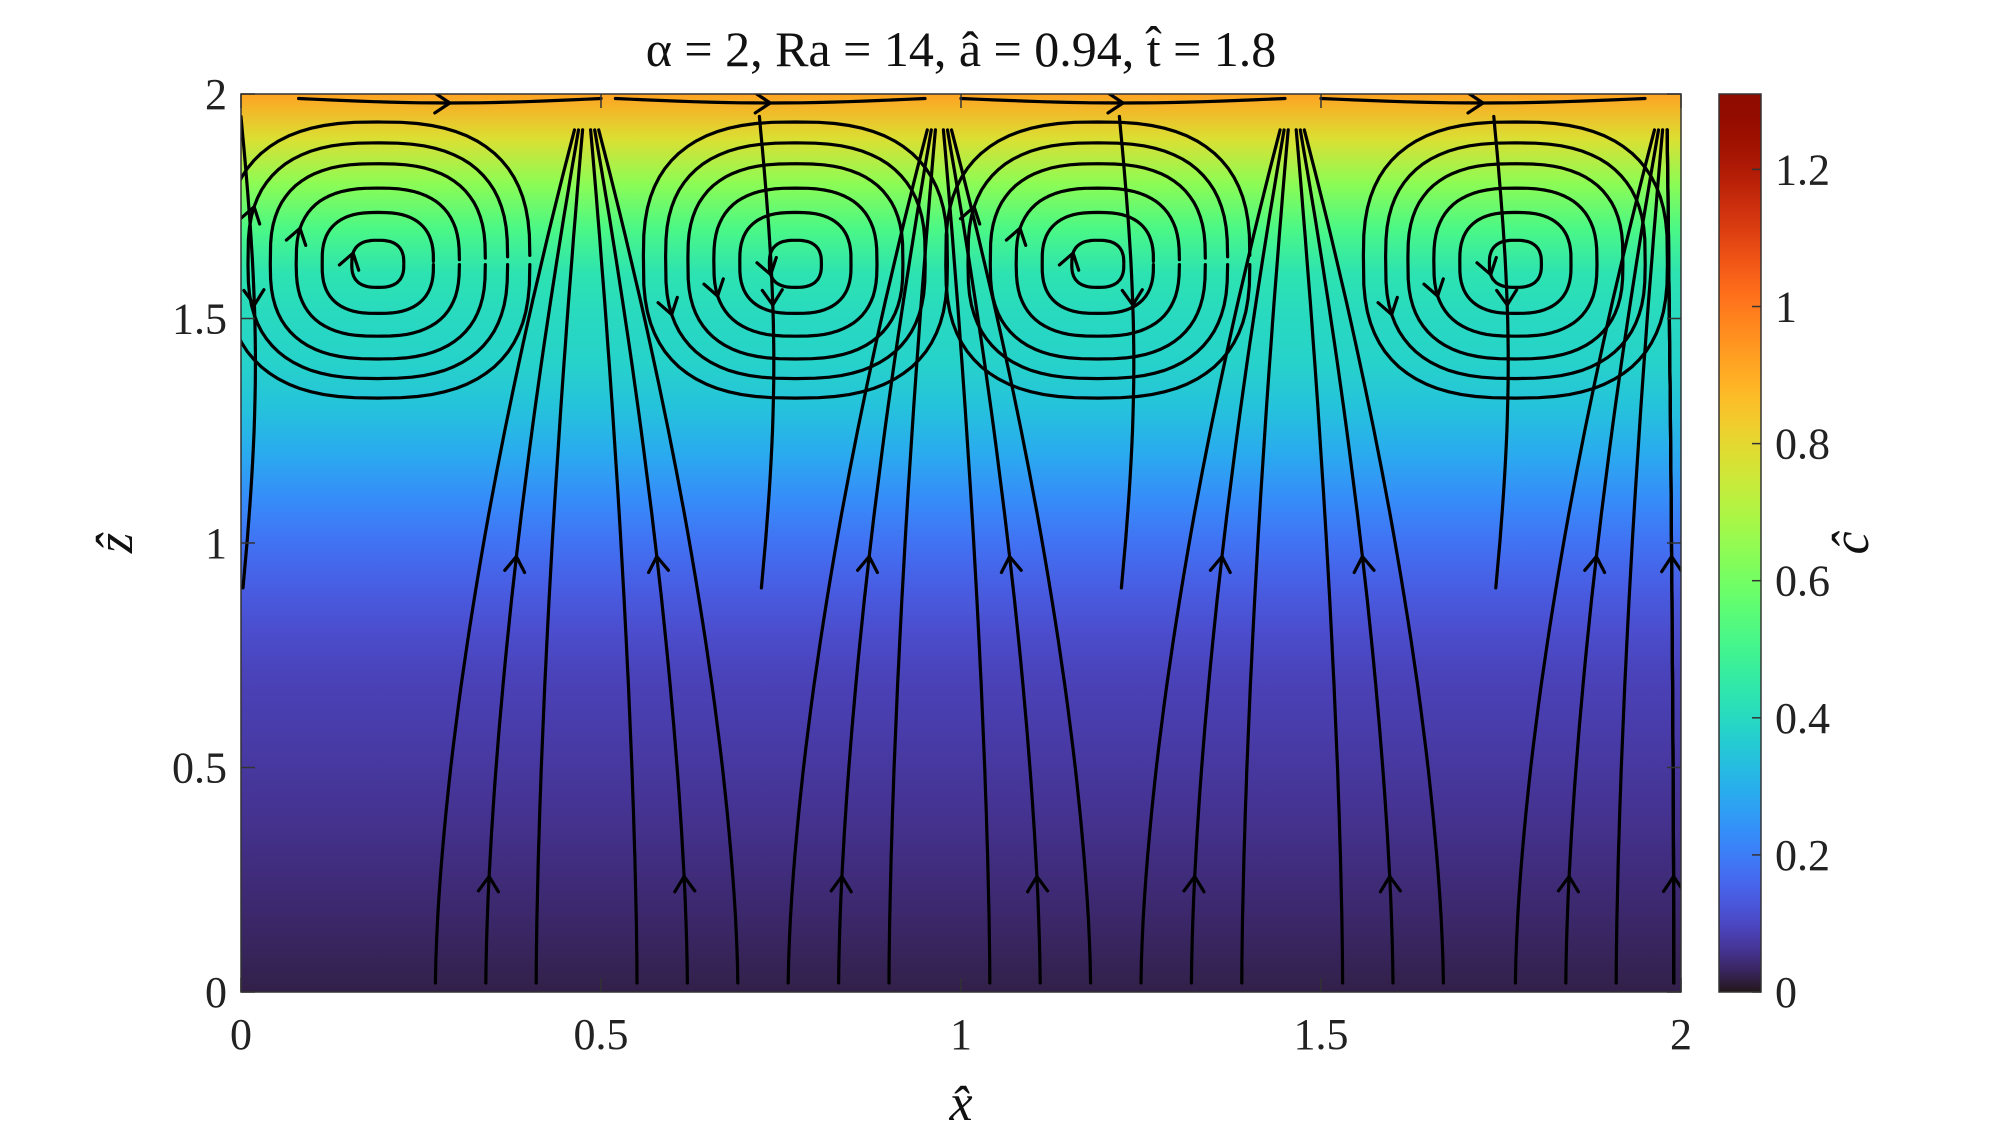 The width and height of the screenshot is (2000, 1143). Describe the element at coordinates (1681, 1034) in the screenshot. I see `x-tick-label: 2` at that location.